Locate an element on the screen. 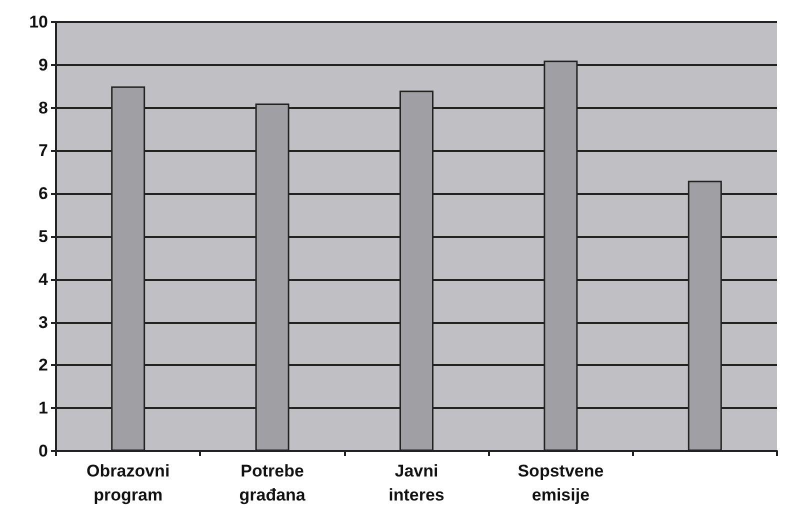  x-tick-label: Potrebe građana is located at coordinates (272, 483).